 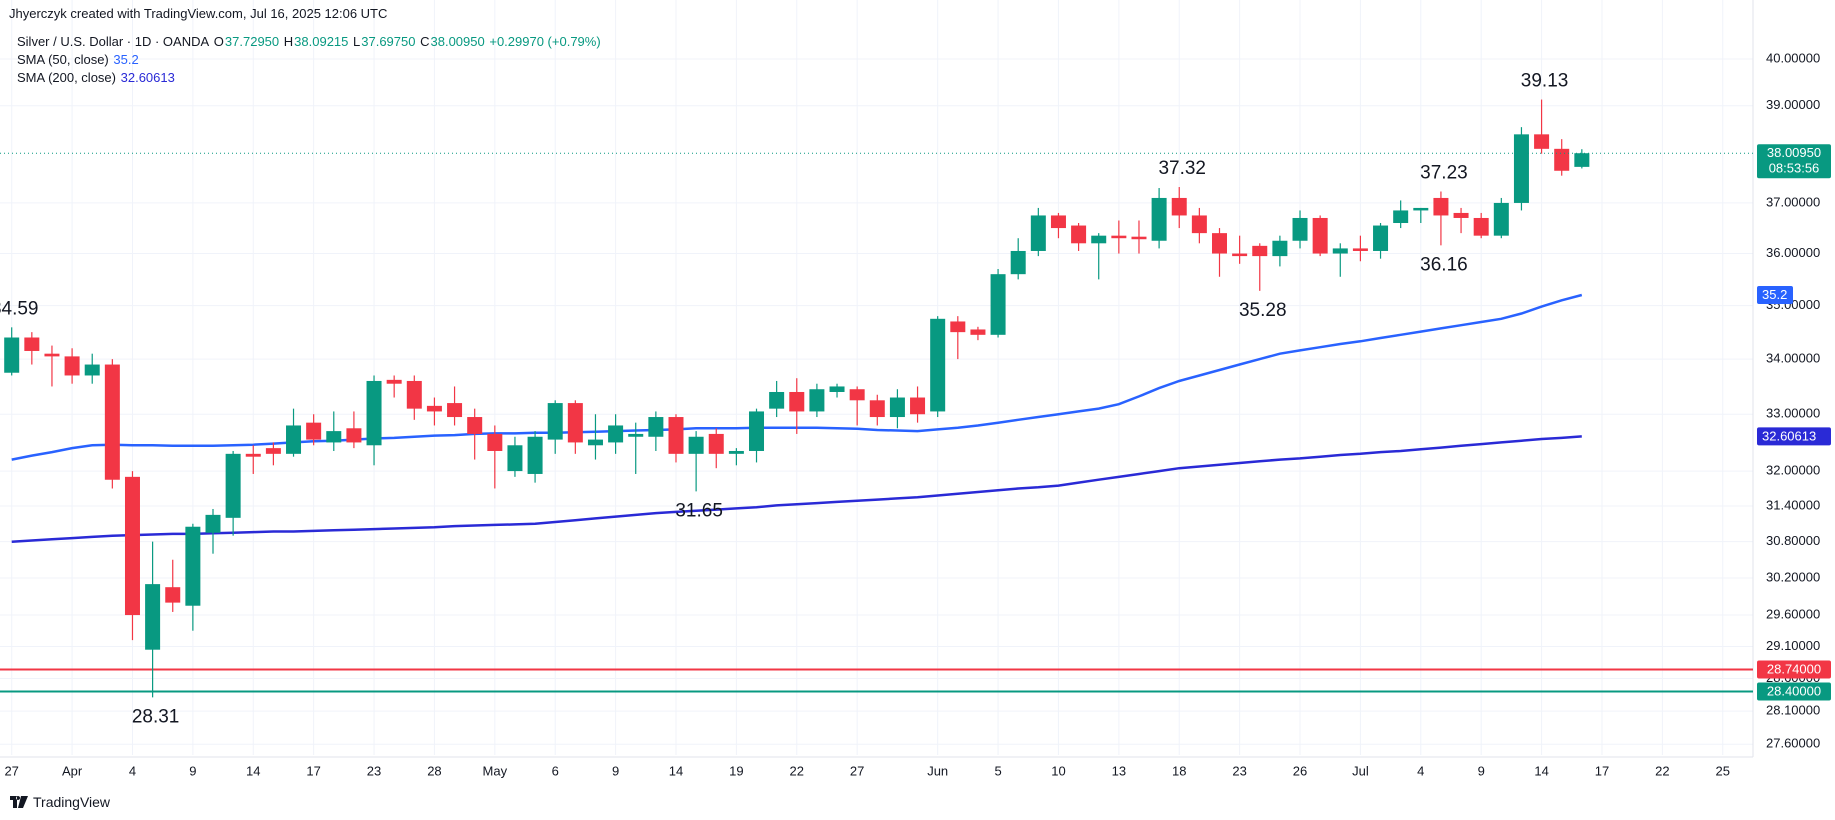 I want to click on series-name: SMA (200, close), so click(x=66, y=77).